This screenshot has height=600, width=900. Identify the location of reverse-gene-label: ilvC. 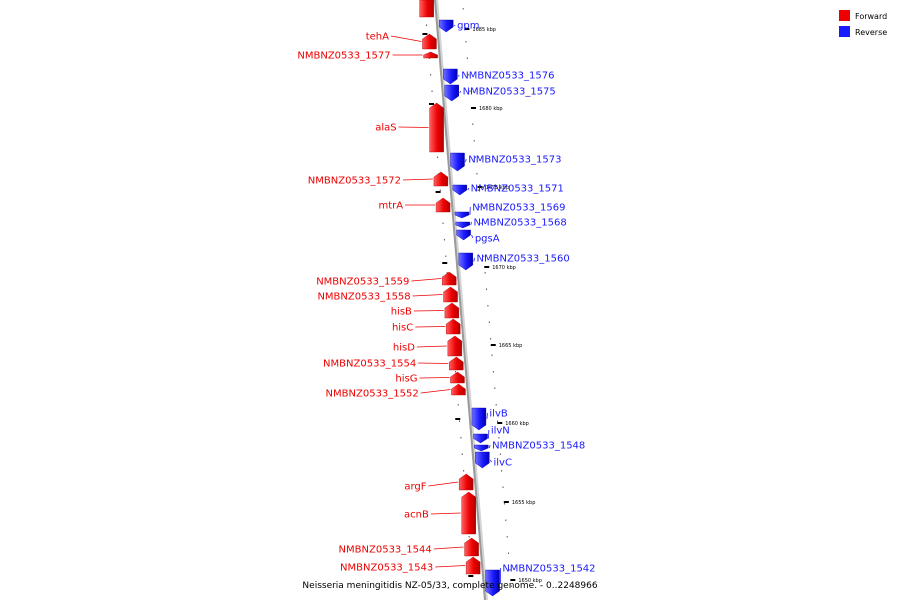
(503, 463).